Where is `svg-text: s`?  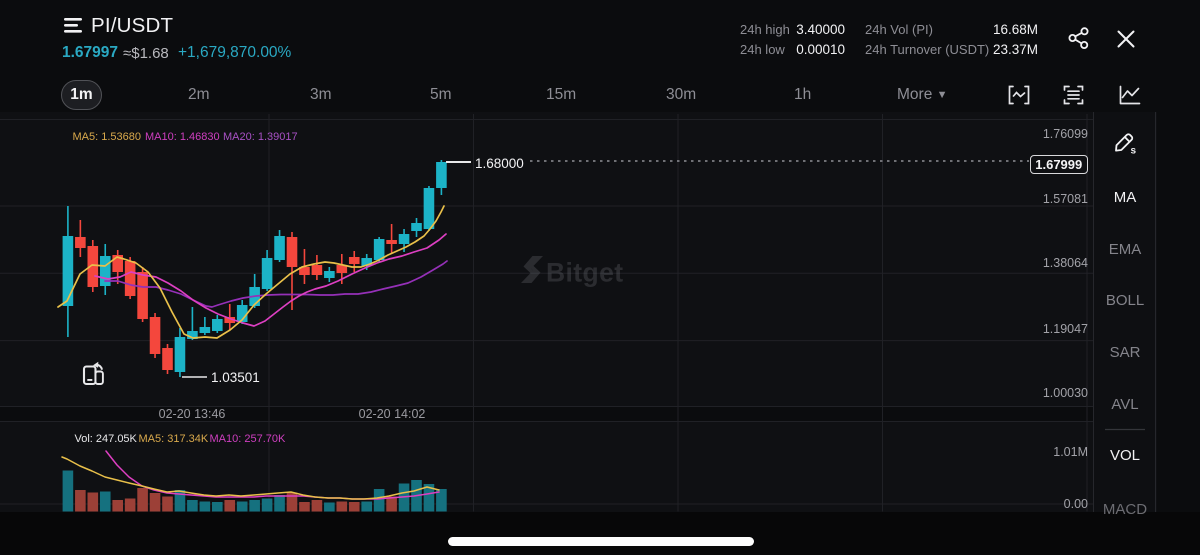
svg-text: s is located at coordinates (1134, 151).